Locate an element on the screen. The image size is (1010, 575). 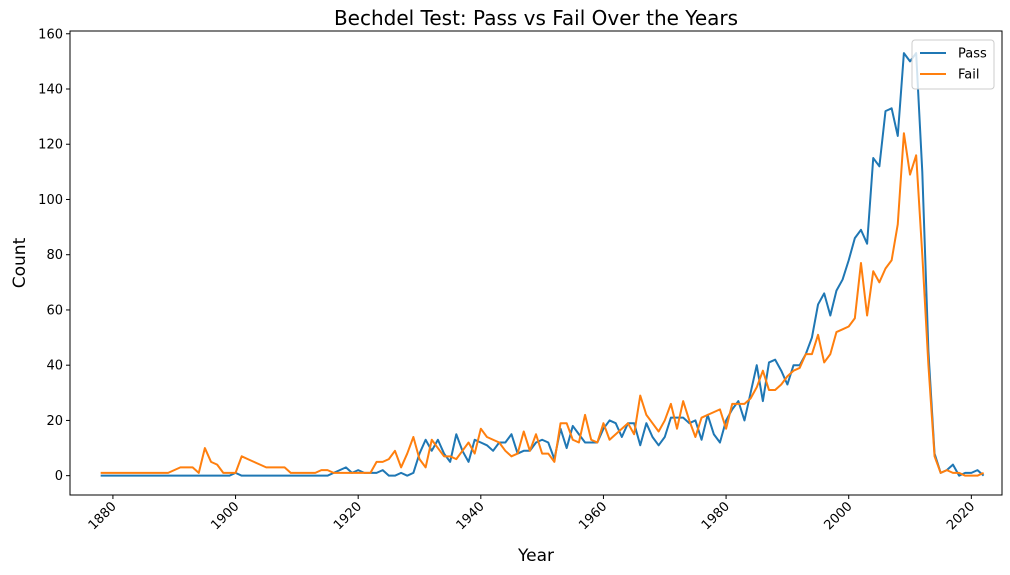
y-tick-label: 20 is located at coordinates (54, 421).